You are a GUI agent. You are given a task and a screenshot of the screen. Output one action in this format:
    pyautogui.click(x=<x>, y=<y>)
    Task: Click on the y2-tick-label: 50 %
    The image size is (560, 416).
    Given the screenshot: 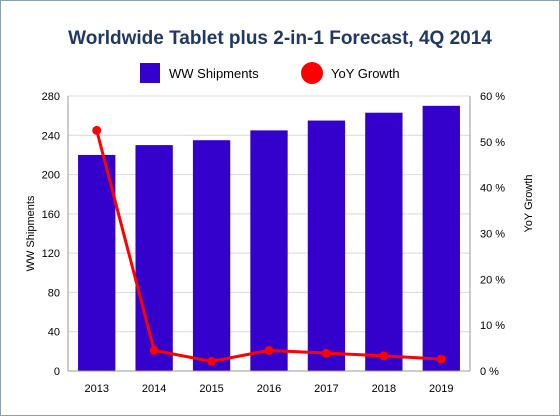 What is the action you would take?
    pyautogui.click(x=492, y=143)
    